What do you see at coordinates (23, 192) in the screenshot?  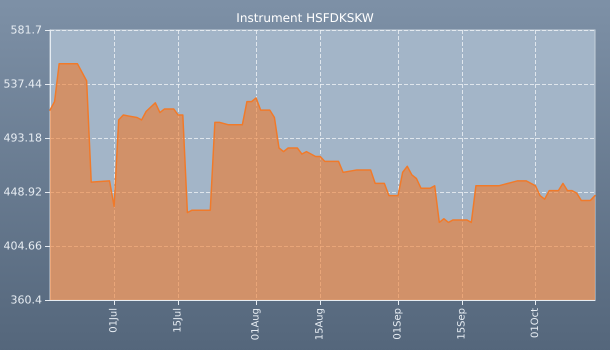 I see `y-tick-label: 448.92` at bounding box center [23, 192].